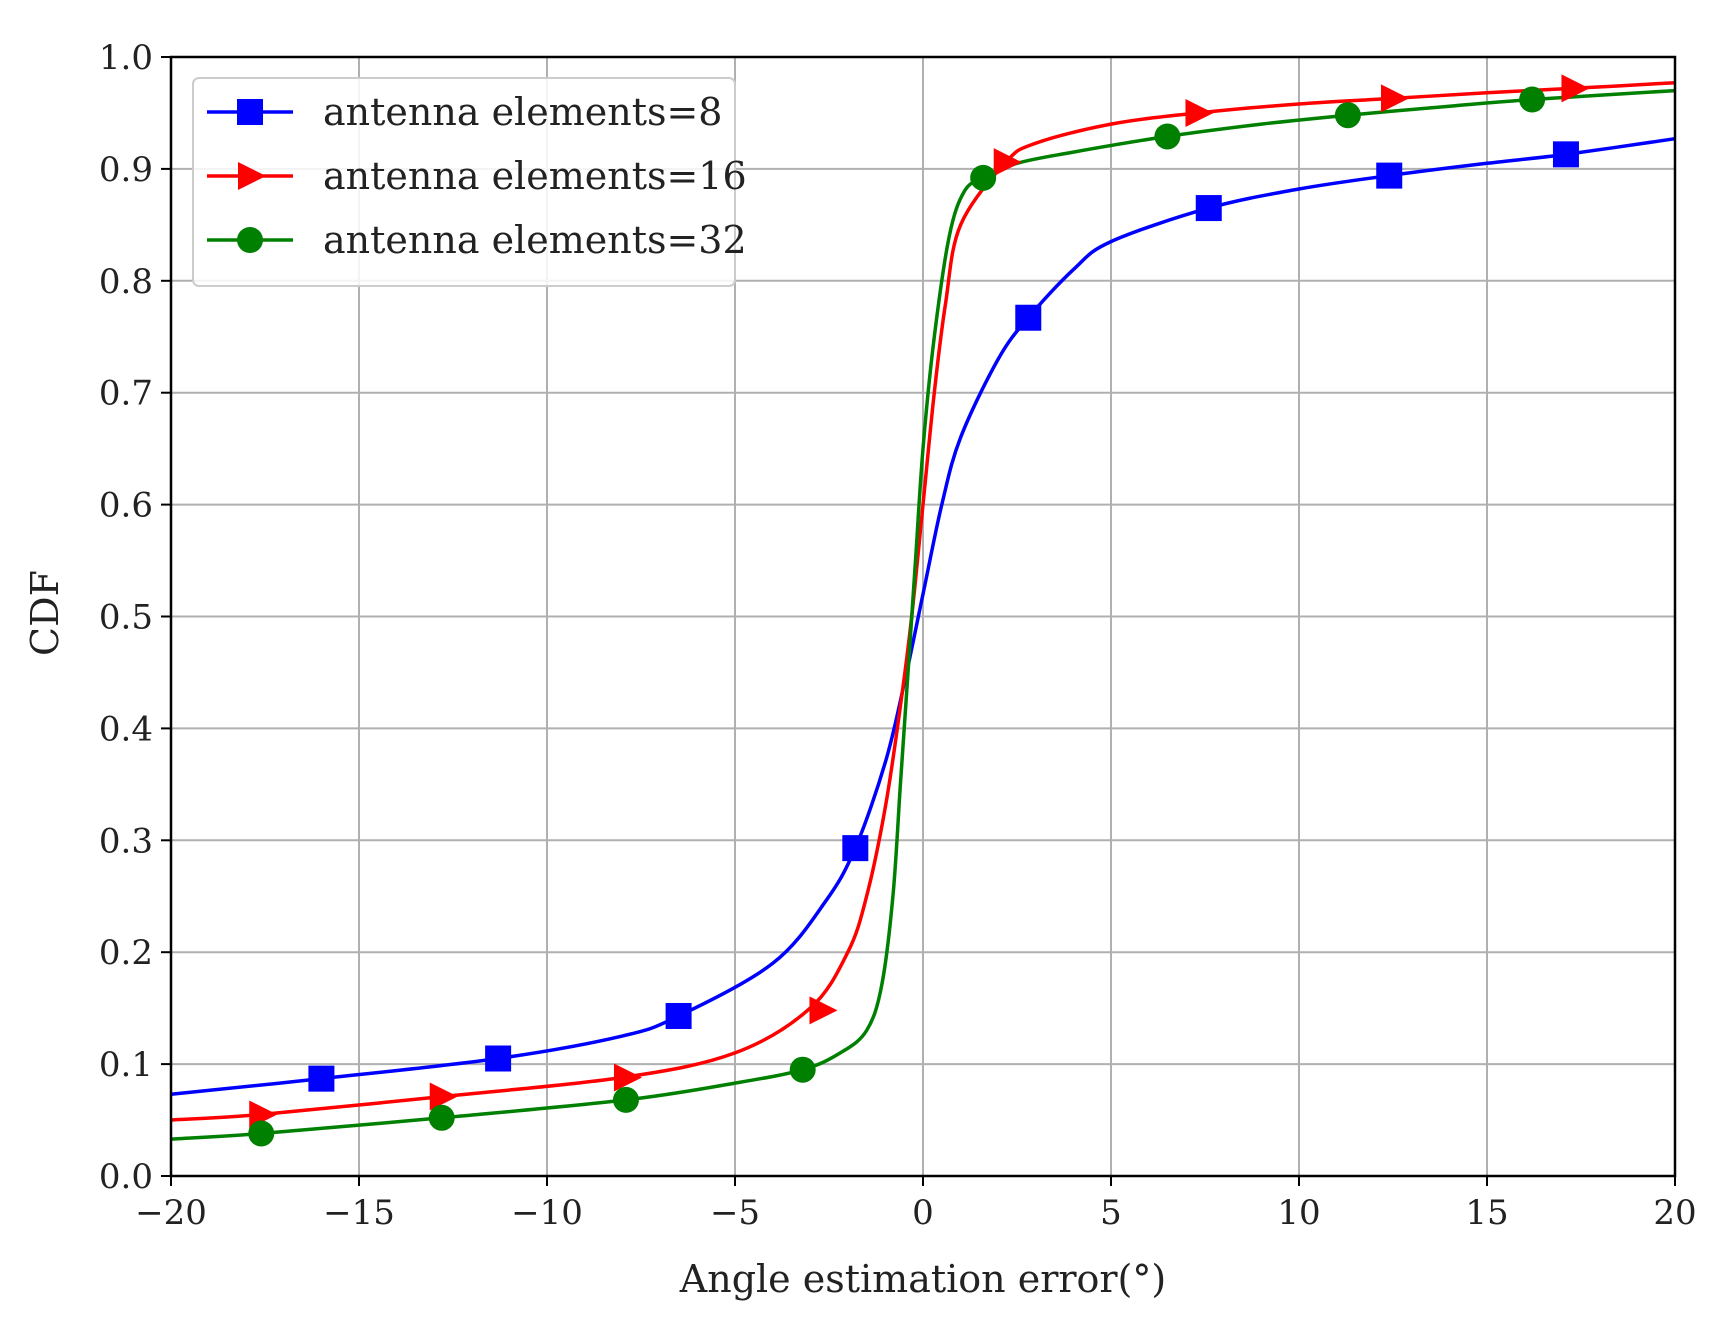 The width and height of the screenshot is (1710, 1331). I want to click on x-tick-label: 10, so click(1298, 1213).